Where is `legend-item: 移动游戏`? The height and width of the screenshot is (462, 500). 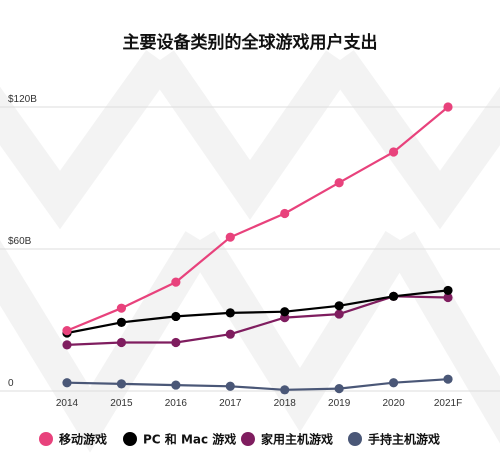 legend-item: 移动游戏 is located at coordinates (73, 439).